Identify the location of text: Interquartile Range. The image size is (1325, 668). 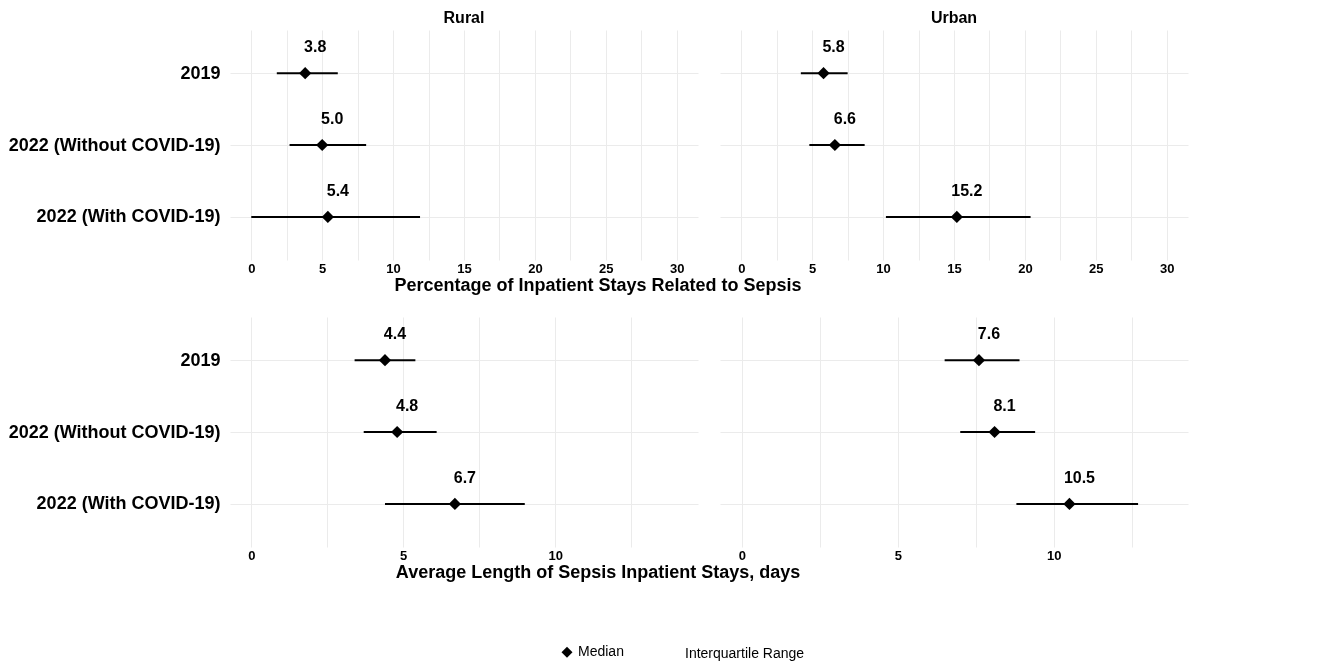
(745, 652).